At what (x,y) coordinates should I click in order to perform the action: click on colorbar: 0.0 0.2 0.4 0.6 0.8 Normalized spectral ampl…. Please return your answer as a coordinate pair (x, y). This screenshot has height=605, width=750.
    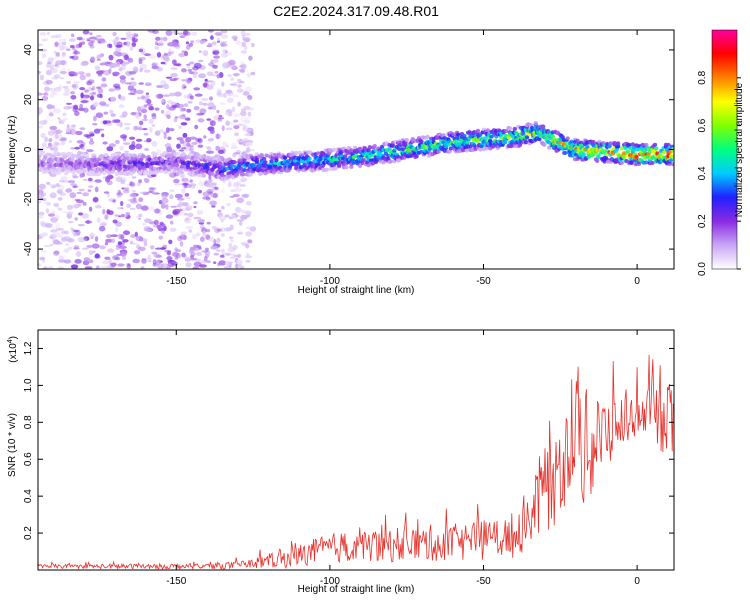
    Looking at the image, I should click on (721, 152).